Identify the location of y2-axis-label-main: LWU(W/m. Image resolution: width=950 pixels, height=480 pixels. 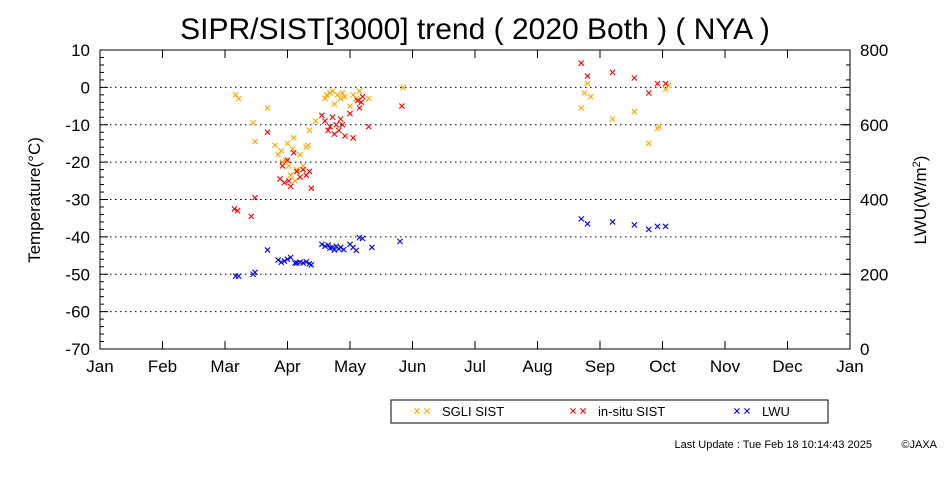
(920, 205).